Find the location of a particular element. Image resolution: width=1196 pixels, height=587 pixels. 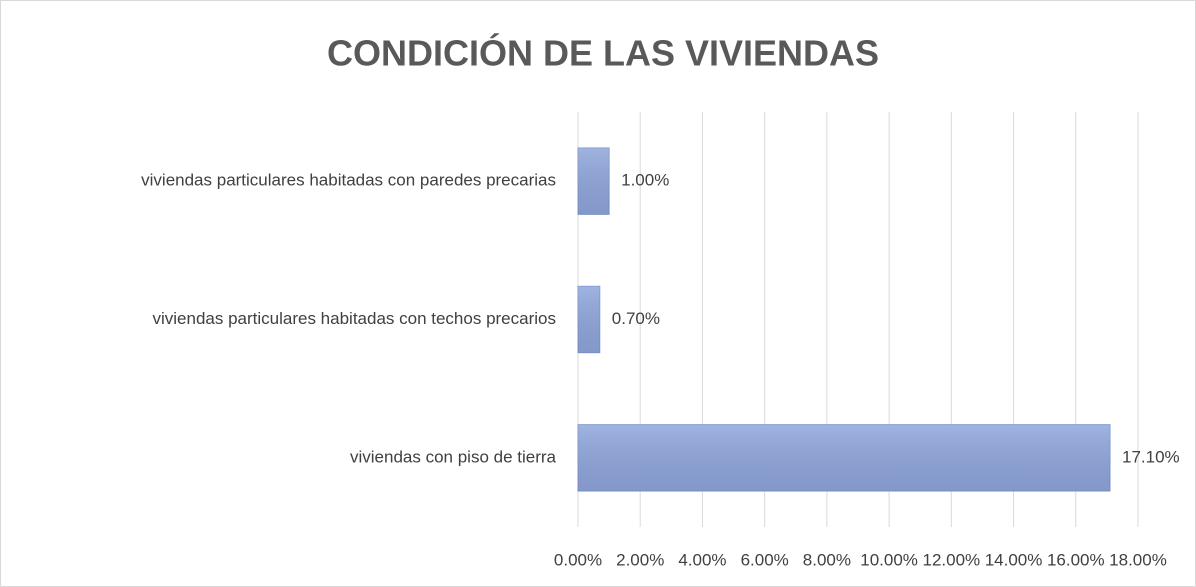

x-tick-label: 12.00% is located at coordinates (951, 559).